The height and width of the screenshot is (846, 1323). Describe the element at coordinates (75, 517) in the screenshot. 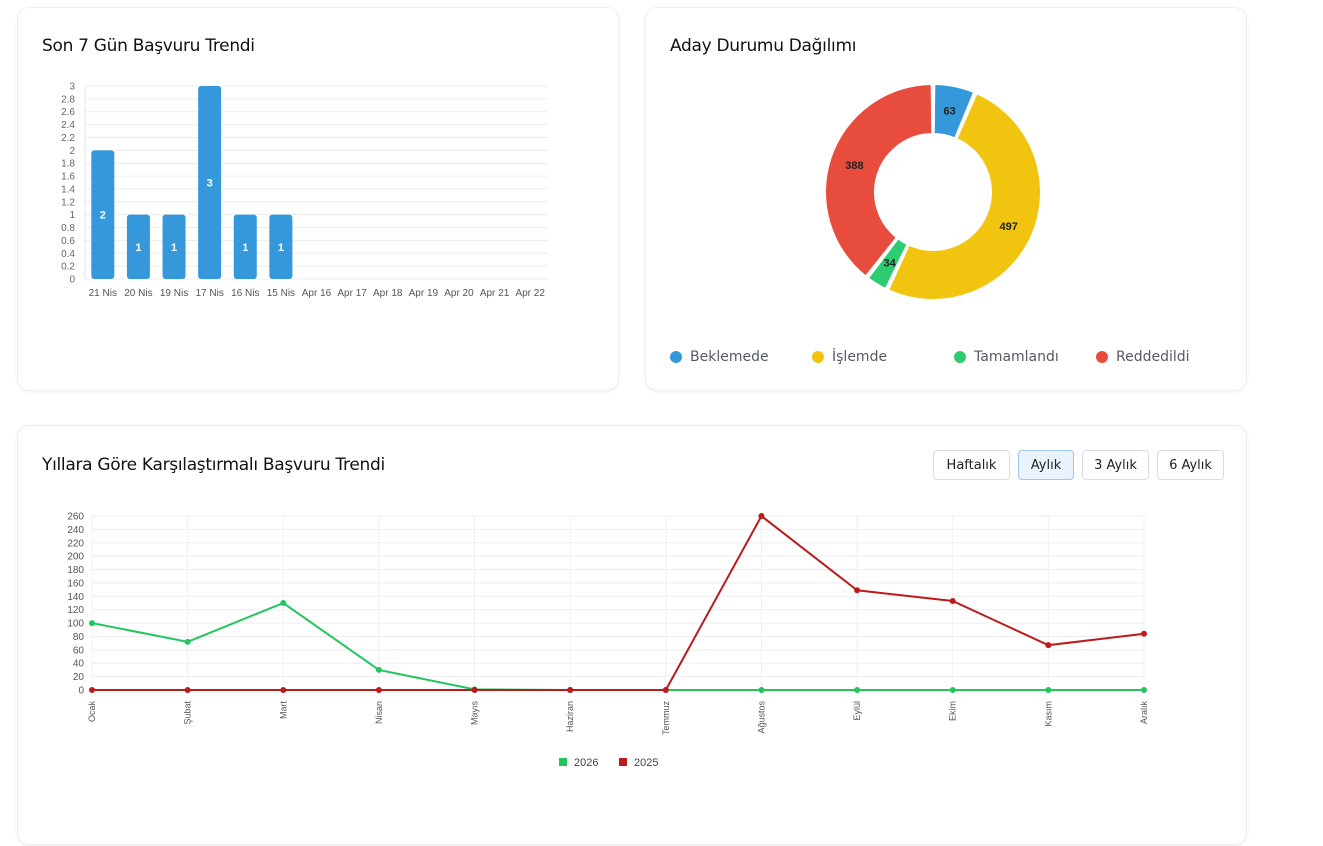

I see `line-y-tick-label: 260` at that location.